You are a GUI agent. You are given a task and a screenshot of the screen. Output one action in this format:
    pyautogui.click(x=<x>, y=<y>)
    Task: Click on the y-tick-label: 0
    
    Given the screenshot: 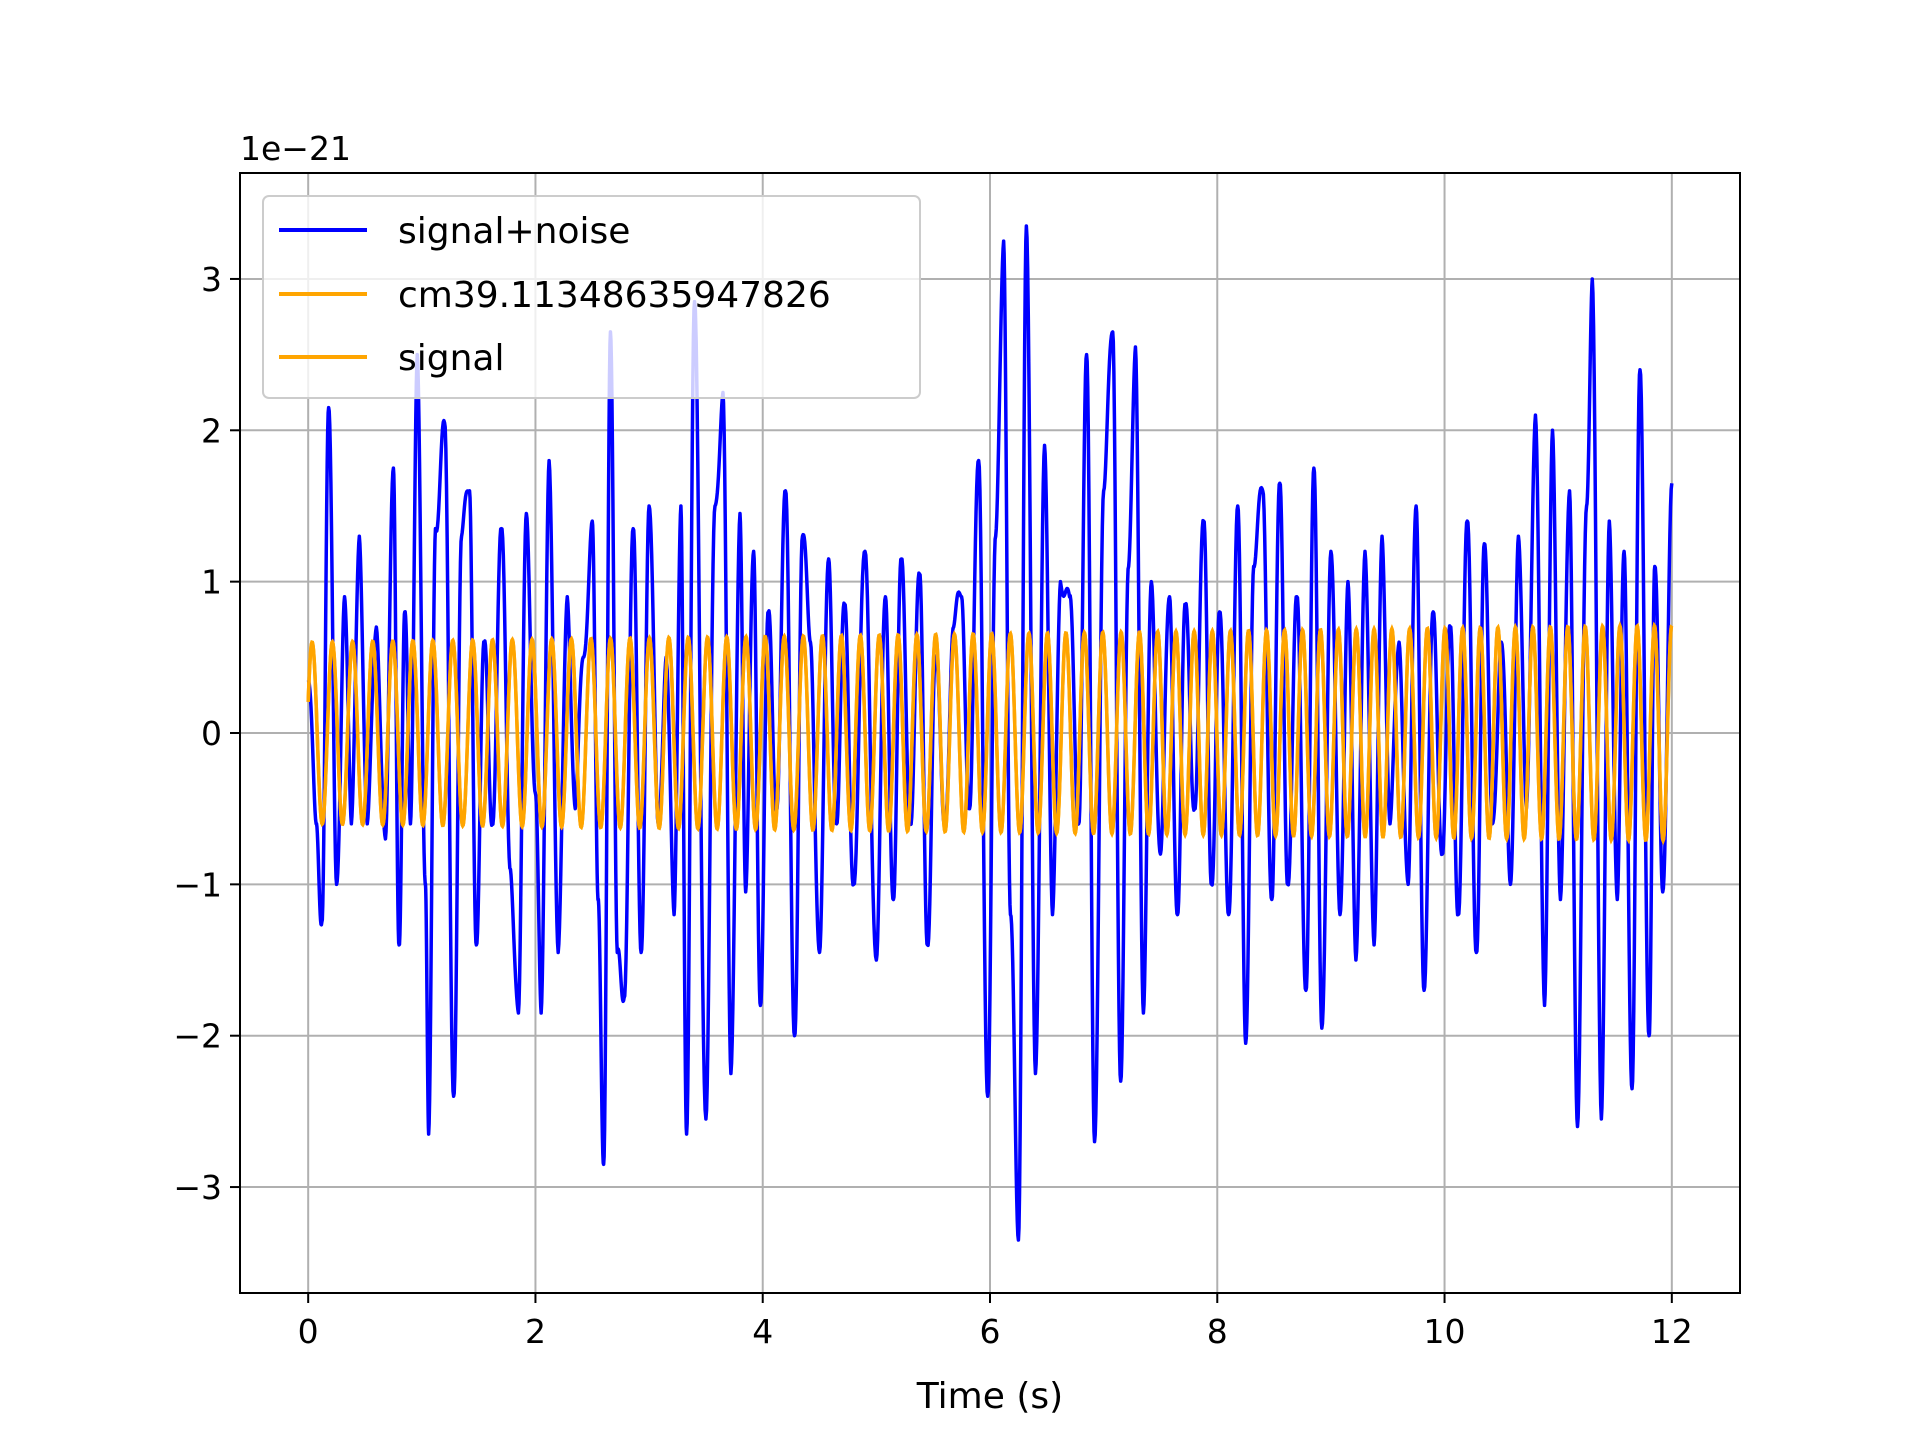 What is the action you would take?
    pyautogui.click(x=211, y=733)
    